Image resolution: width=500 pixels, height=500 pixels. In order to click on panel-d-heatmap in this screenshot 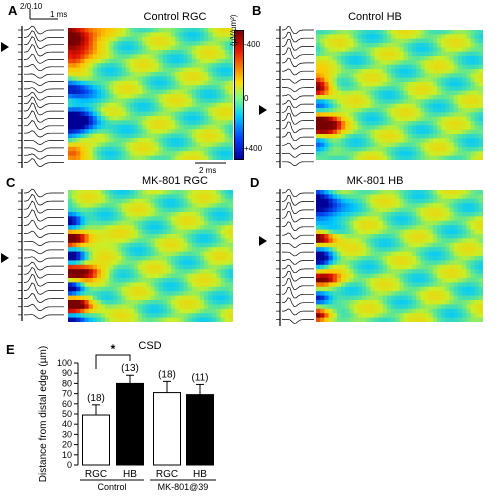, I will do `click(399, 256)`.